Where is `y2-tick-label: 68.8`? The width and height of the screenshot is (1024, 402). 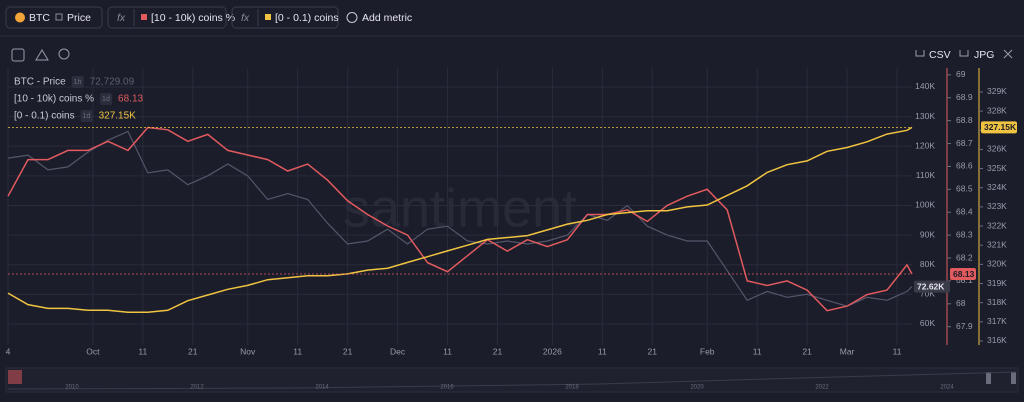
y2-tick-label: 68.8 is located at coordinates (964, 120).